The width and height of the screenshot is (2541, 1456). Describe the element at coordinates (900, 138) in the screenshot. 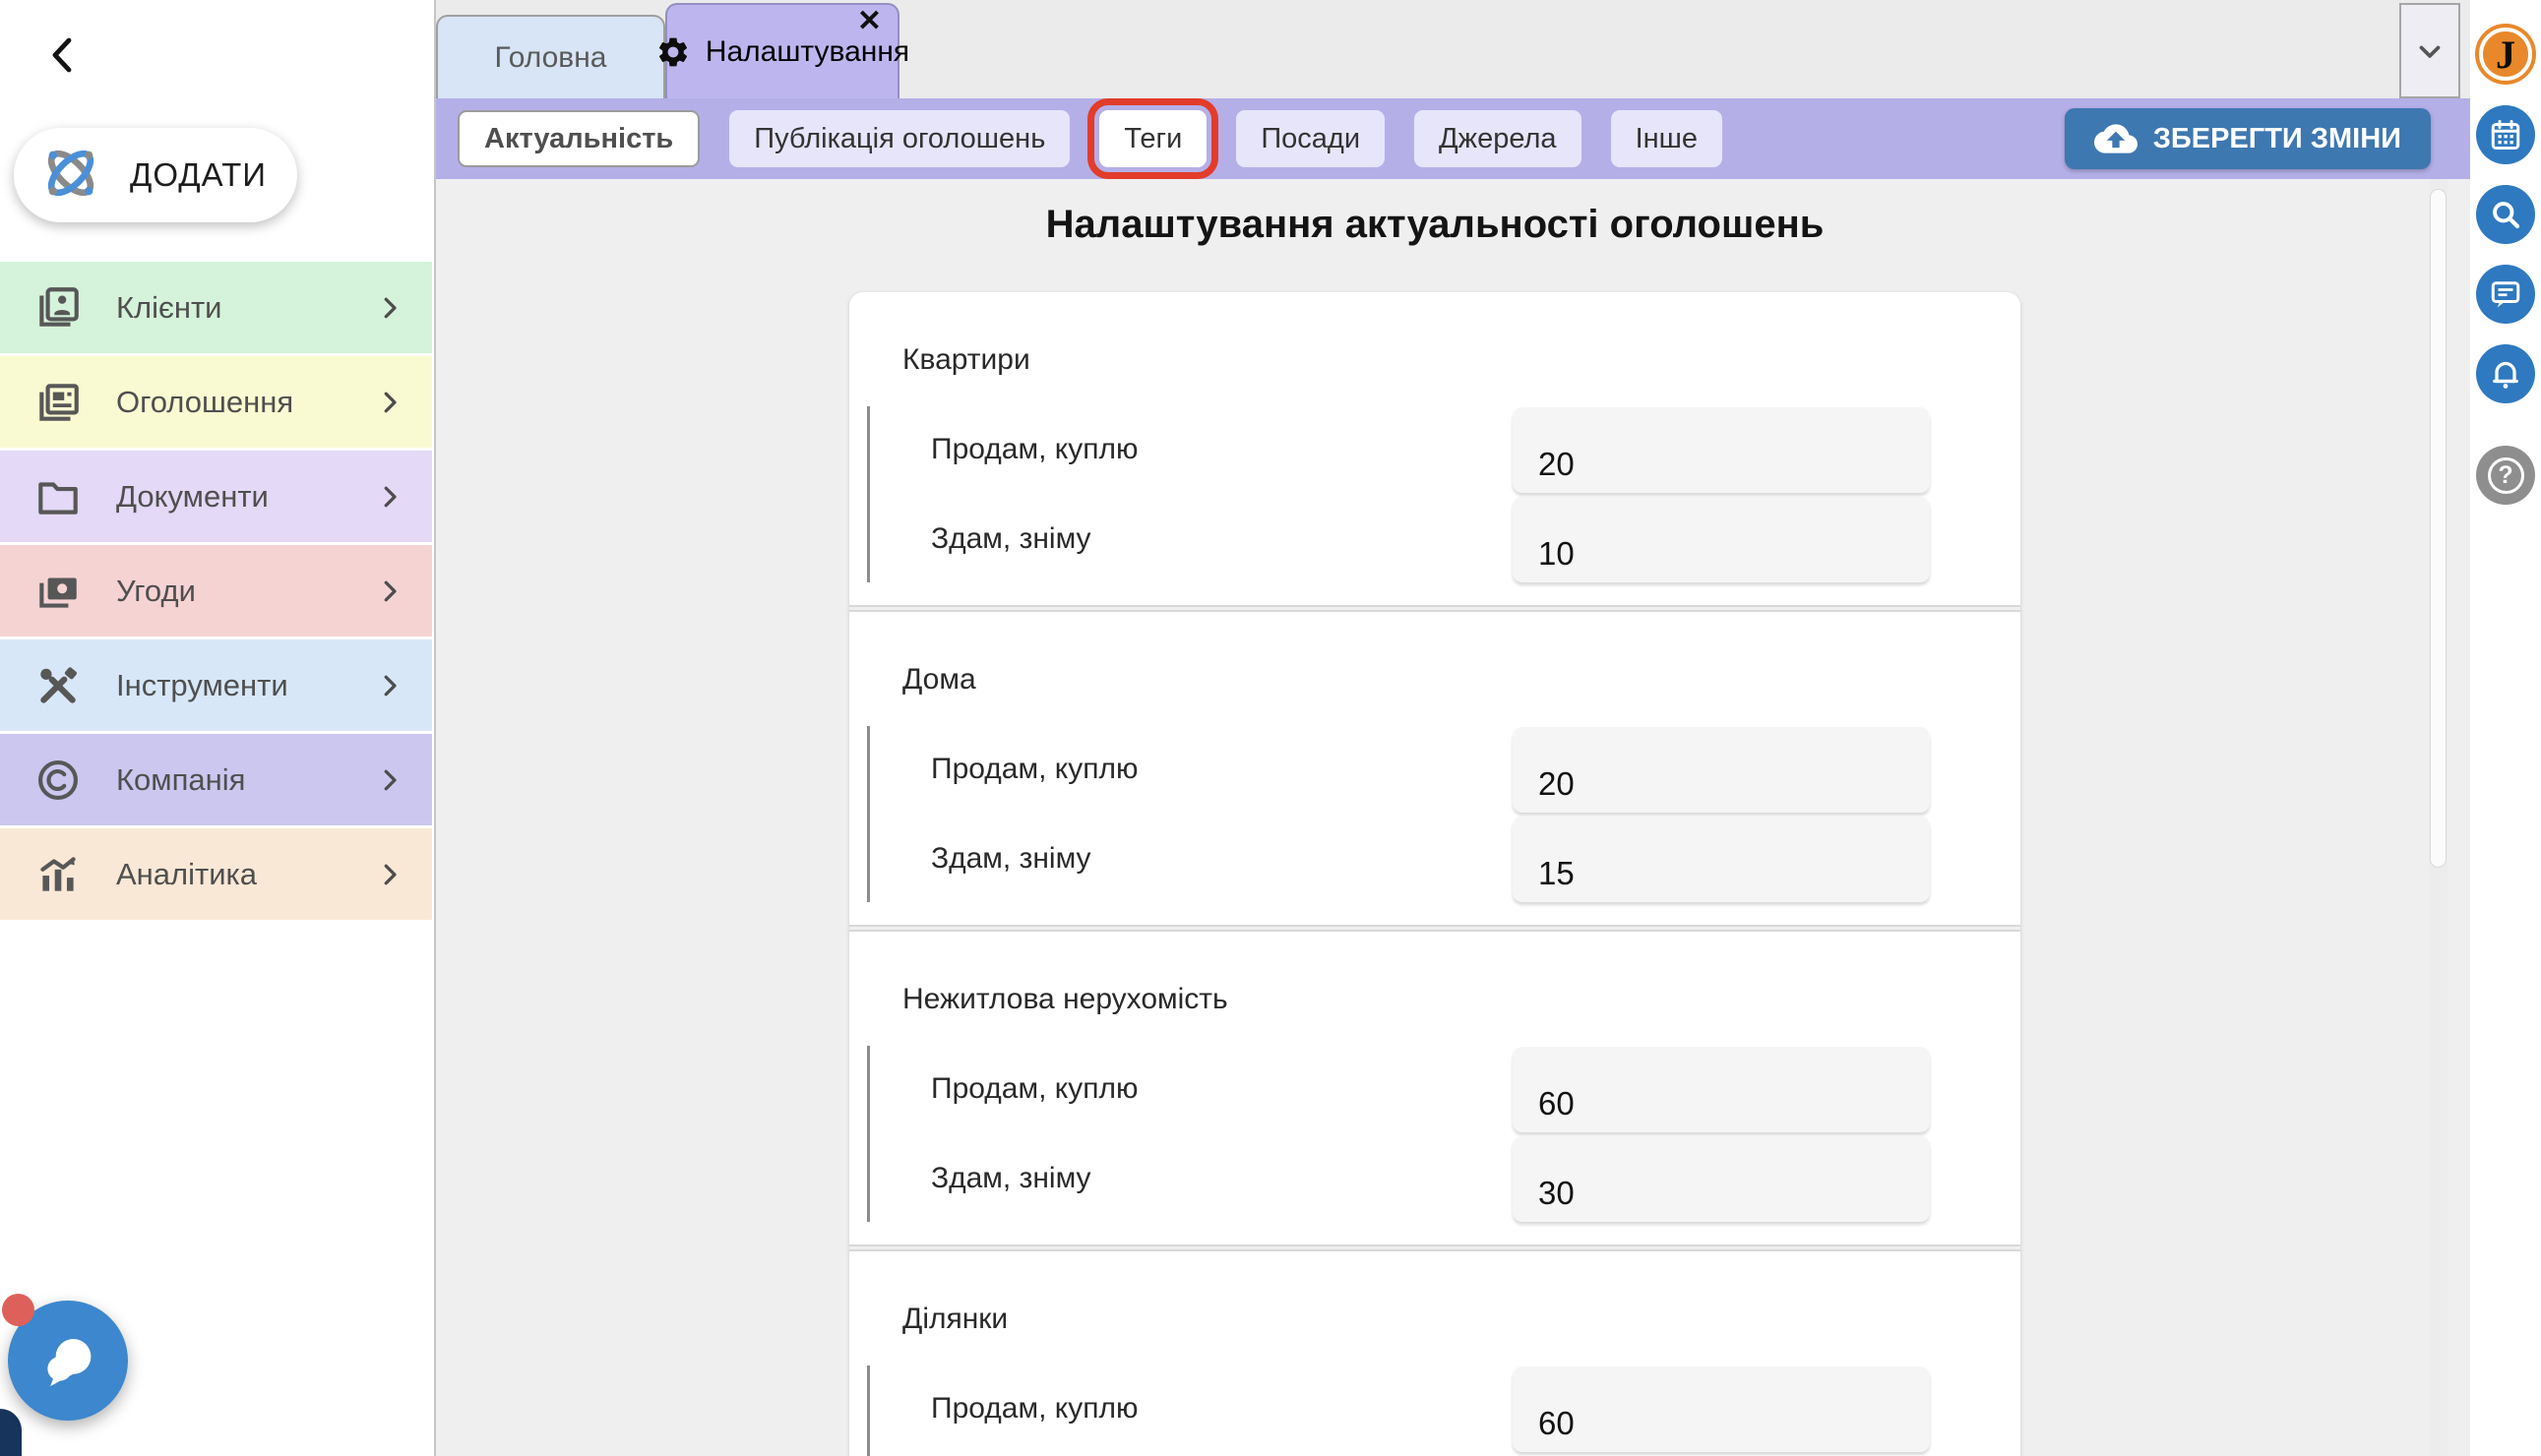

I see `filter-publication-button: Публікація оголошень` at that location.